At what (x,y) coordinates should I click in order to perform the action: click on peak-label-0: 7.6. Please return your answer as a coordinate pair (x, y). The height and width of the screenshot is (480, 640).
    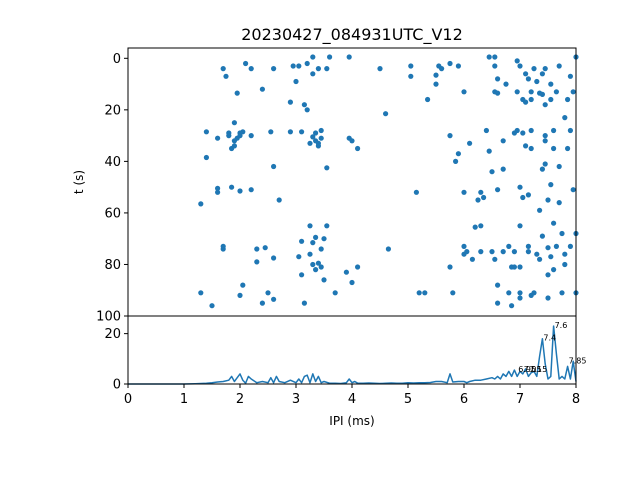
    Looking at the image, I should click on (561, 325).